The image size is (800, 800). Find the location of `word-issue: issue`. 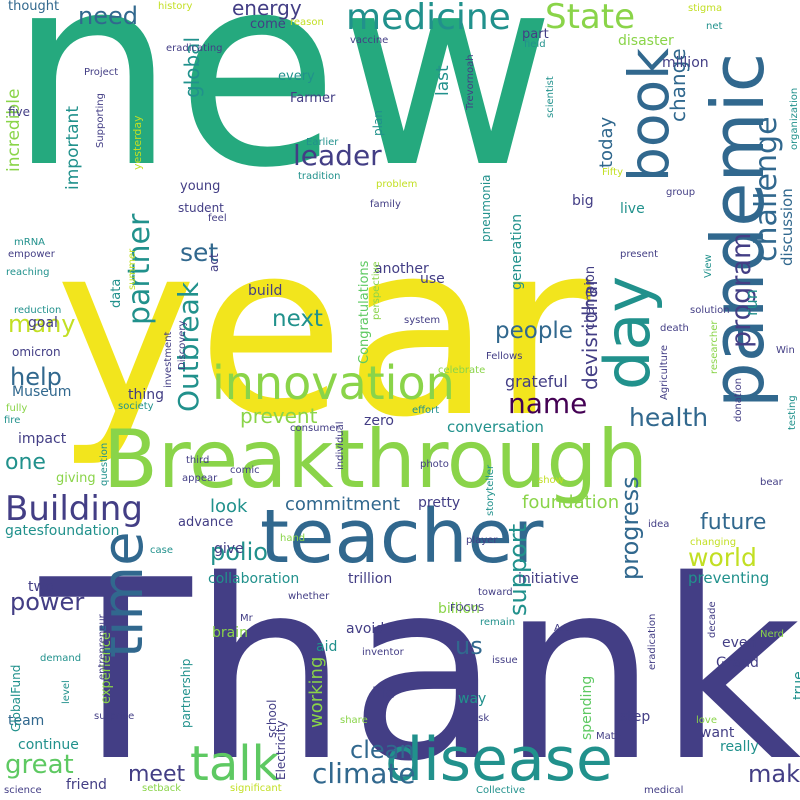

word-issue: issue is located at coordinates (505, 660).